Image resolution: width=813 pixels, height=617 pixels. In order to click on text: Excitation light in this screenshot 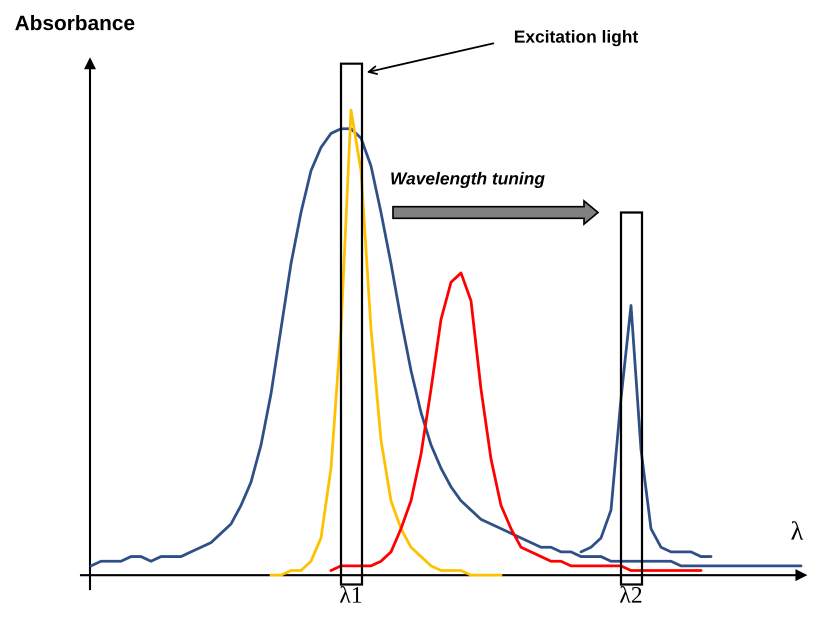, I will do `click(576, 38)`.